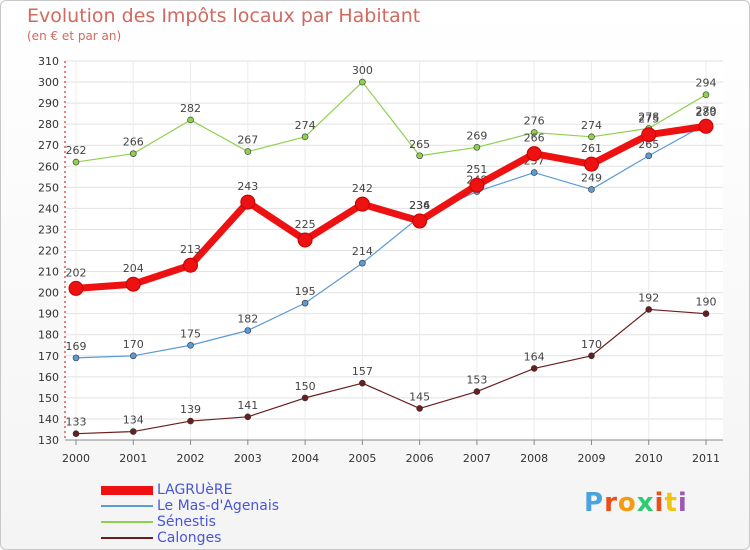 The image size is (750, 550). I want to click on logo-letter: t, so click(671, 503).